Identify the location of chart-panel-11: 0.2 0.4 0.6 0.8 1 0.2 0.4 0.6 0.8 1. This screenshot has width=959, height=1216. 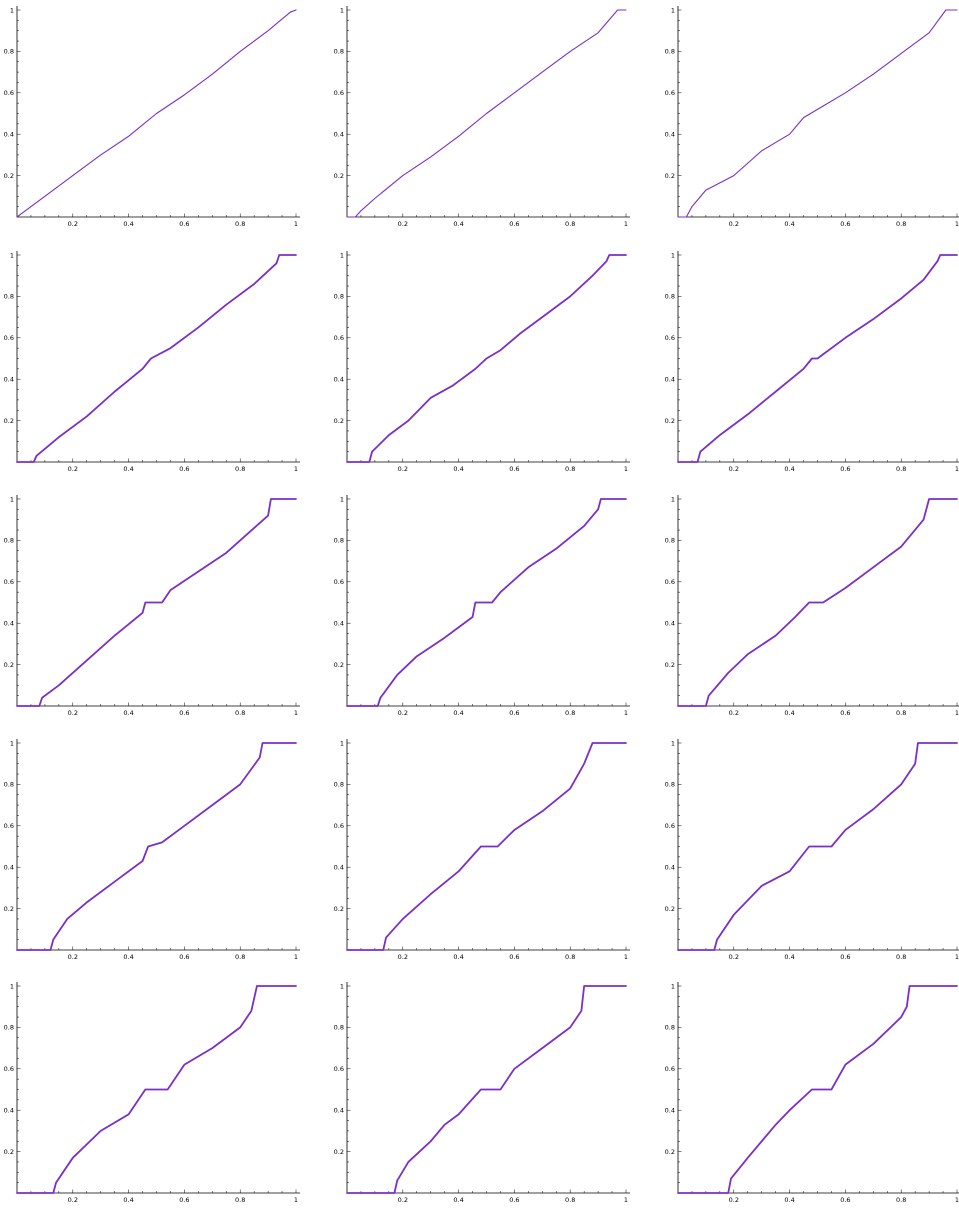
(489, 853).